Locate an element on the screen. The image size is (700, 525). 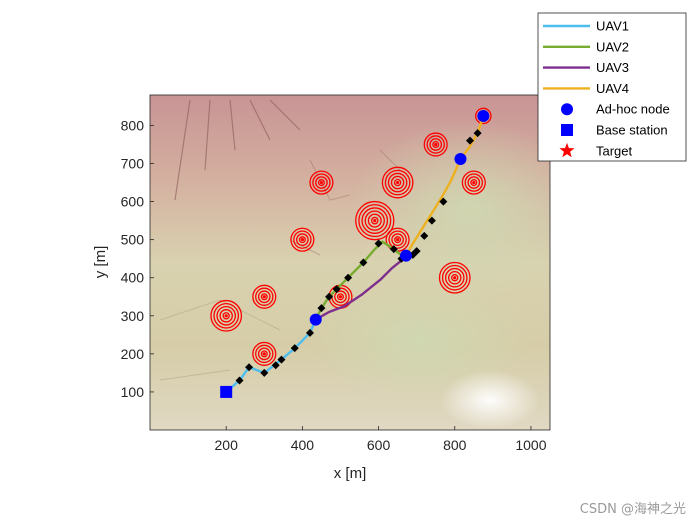
y-axis-label: y [m] is located at coordinates (100, 262).